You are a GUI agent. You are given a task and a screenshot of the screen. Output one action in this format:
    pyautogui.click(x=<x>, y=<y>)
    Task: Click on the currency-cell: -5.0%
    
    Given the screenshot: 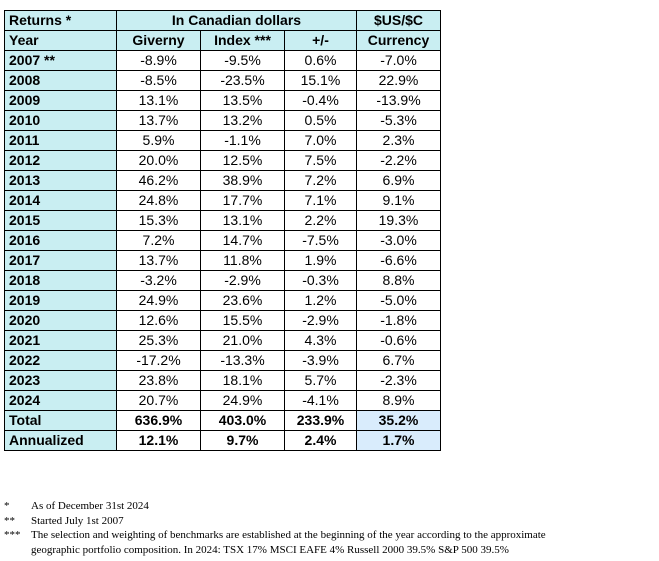 What is the action you would take?
    pyautogui.click(x=398, y=300)
    